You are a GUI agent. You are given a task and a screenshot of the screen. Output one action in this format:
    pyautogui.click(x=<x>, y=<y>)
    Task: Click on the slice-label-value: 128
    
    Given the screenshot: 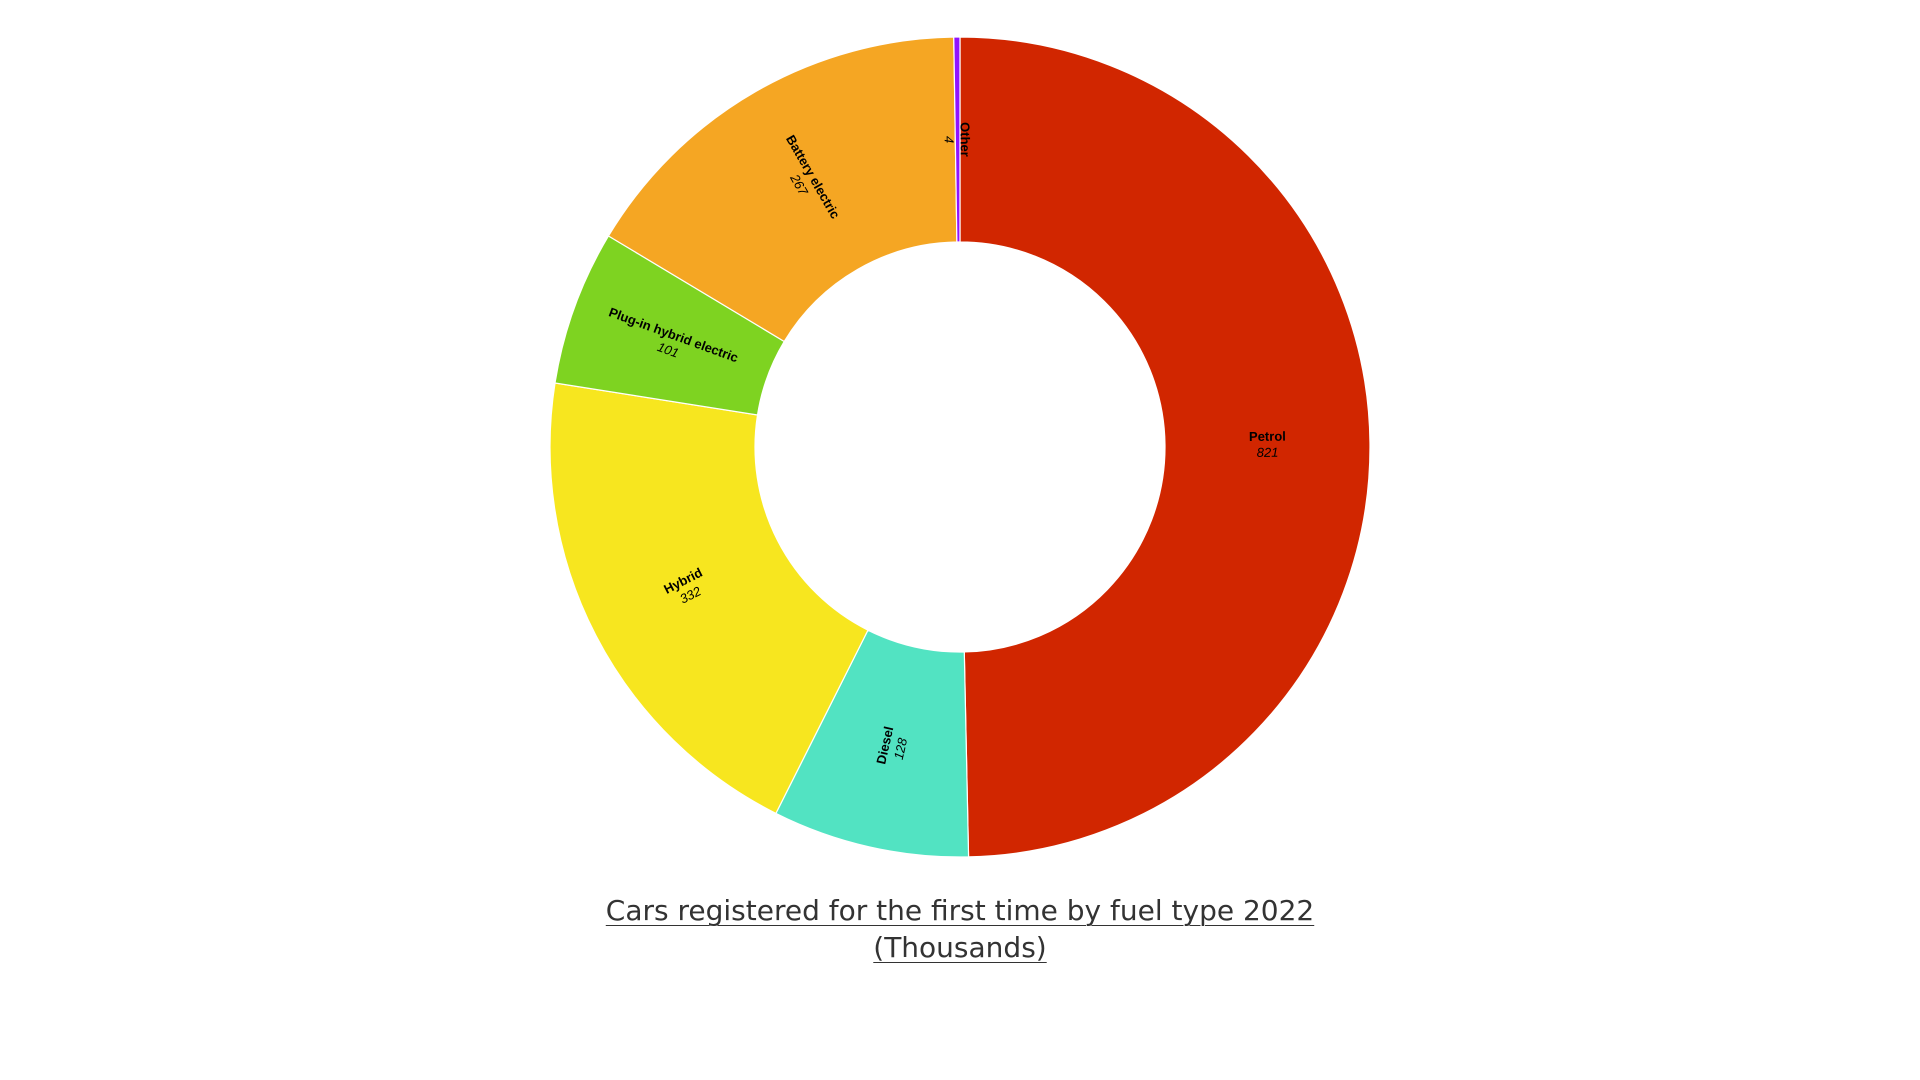 What is the action you would take?
    pyautogui.click(x=901, y=748)
    